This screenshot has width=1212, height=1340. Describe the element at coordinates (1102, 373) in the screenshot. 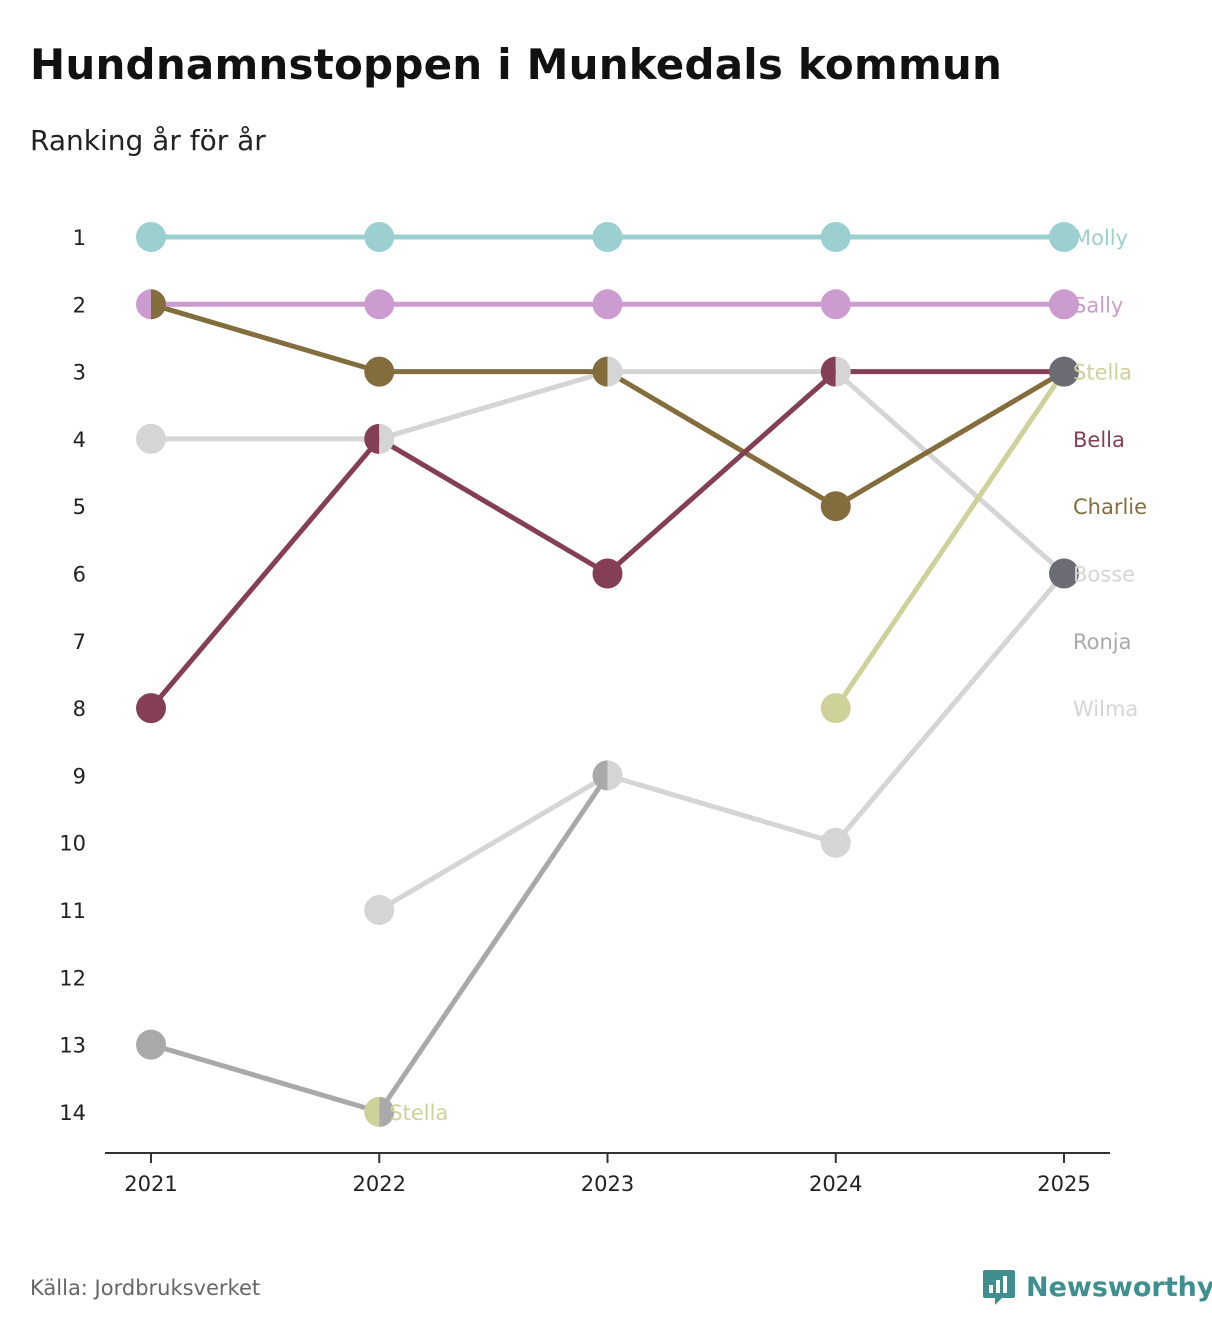

I see `end-label-stella: Stella` at that location.